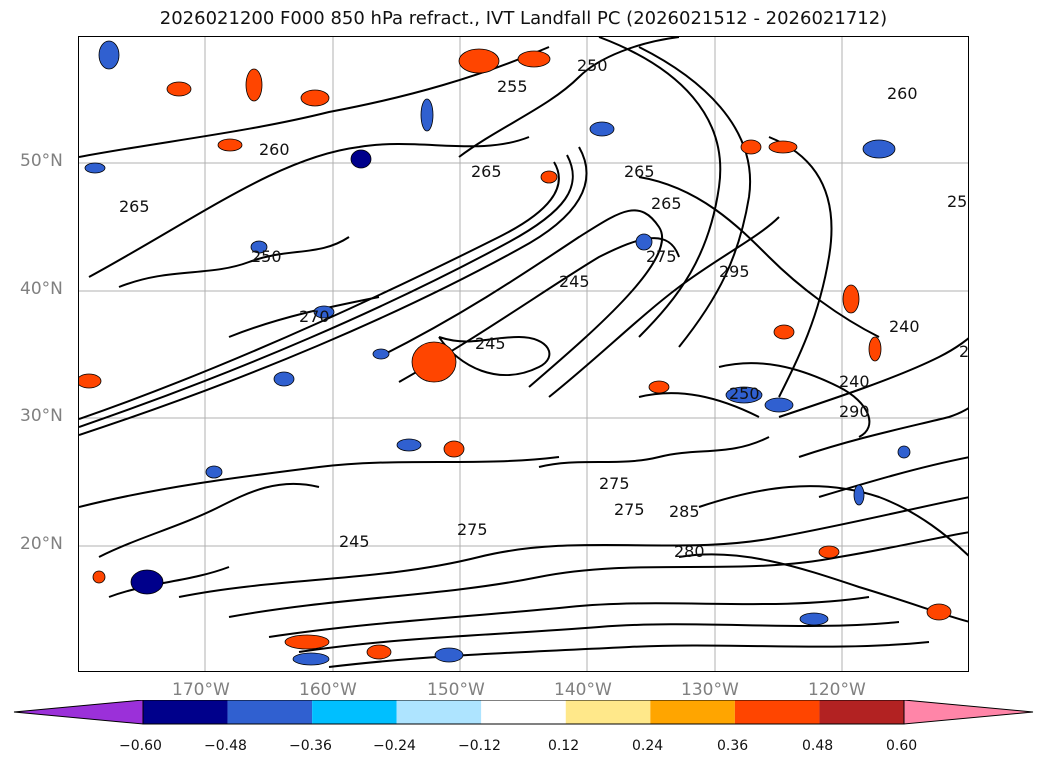 This screenshot has height=765, width=1047. I want to click on lon-label-150w: 150°W, so click(456, 690).